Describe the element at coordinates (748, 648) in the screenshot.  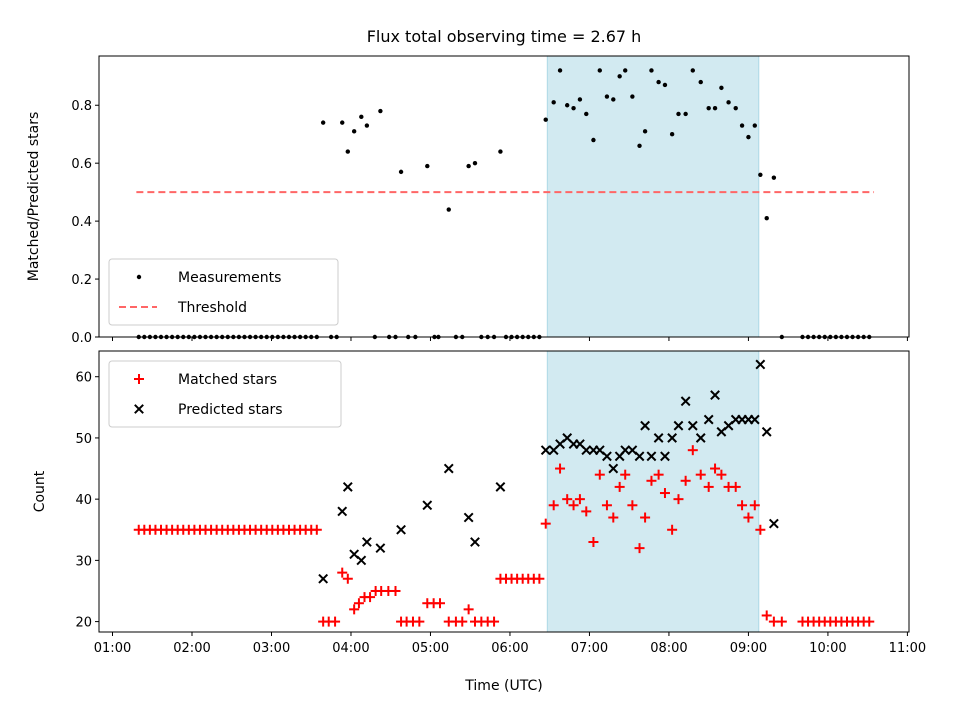
I see `x-tick-label: 09:00` at that location.